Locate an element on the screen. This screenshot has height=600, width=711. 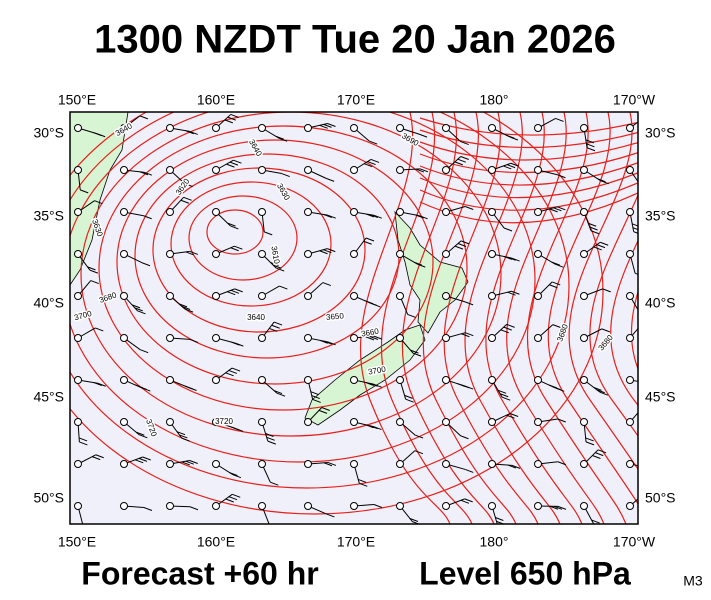
lat-label-left: 30°S is located at coordinates (48, 133).